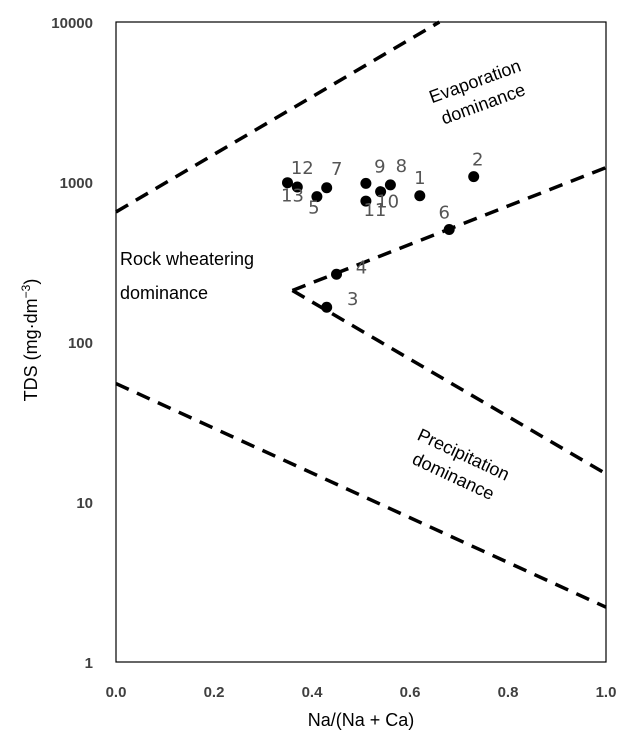 This screenshot has width=625, height=736. Describe the element at coordinates (410, 692) in the screenshot. I see `x-tick-label: 0.6` at that location.